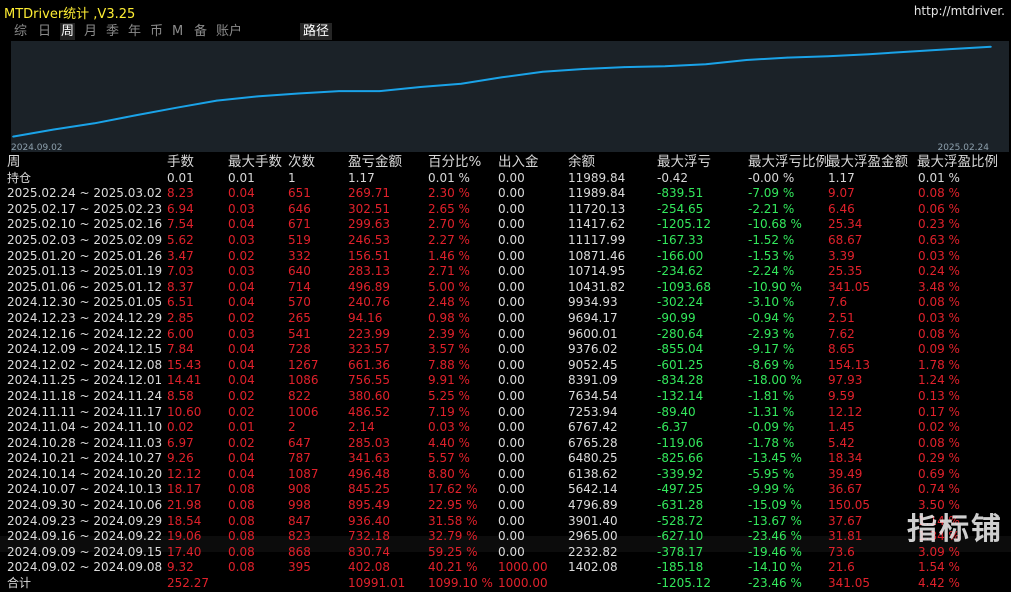 The height and width of the screenshot is (592, 1011). Describe the element at coordinates (939, 505) in the screenshot. I see `cell-max-float-profit-pct: 3.50 %` at that location.